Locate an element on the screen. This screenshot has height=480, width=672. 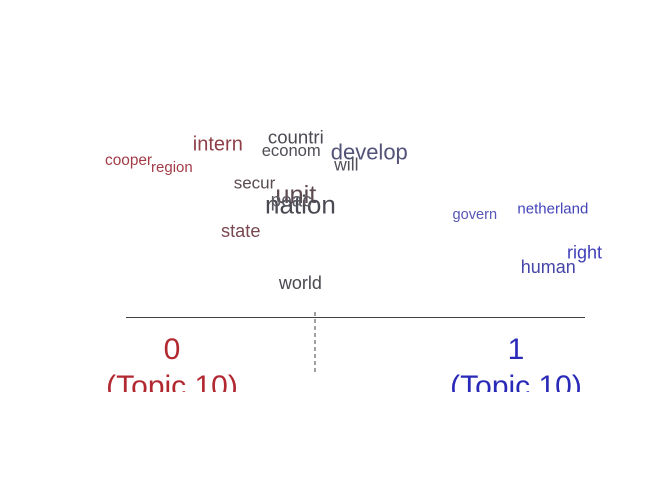
word-cooper: cooper is located at coordinates (128, 160).